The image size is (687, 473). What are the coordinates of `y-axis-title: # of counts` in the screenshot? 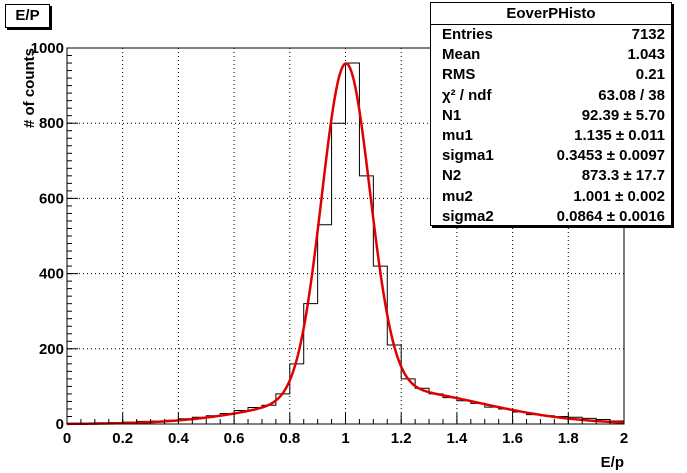 It's located at (29, 88).